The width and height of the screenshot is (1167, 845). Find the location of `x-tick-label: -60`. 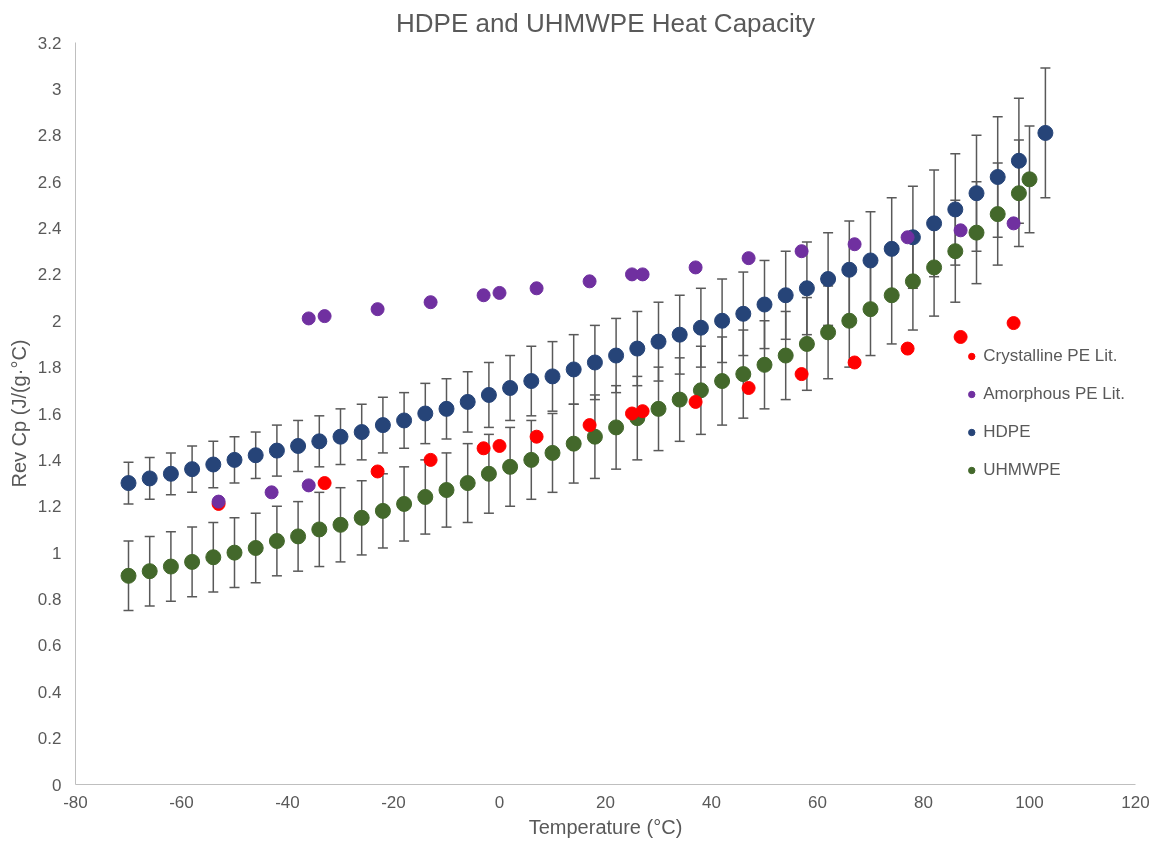

x-tick-label: -60 is located at coordinates (181, 802).